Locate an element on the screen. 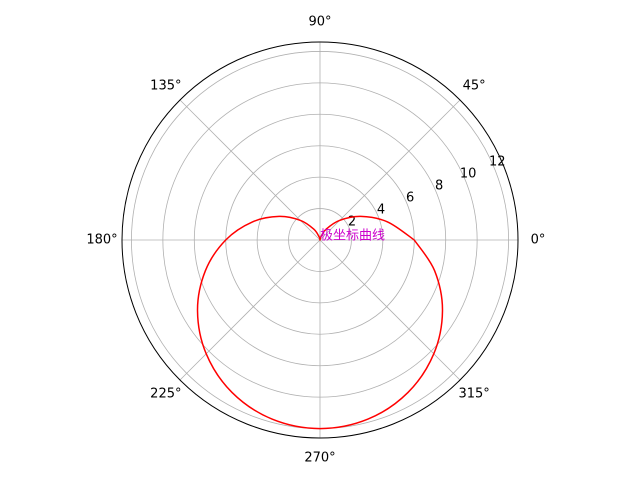  radial-tick-label: 4 is located at coordinates (381, 209).